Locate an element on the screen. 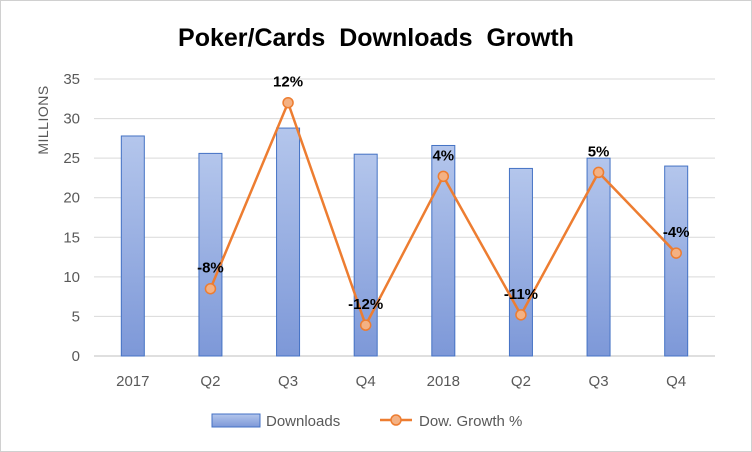 This screenshot has height=452, width=752. y-tick-label: 0 is located at coordinates (76, 356).